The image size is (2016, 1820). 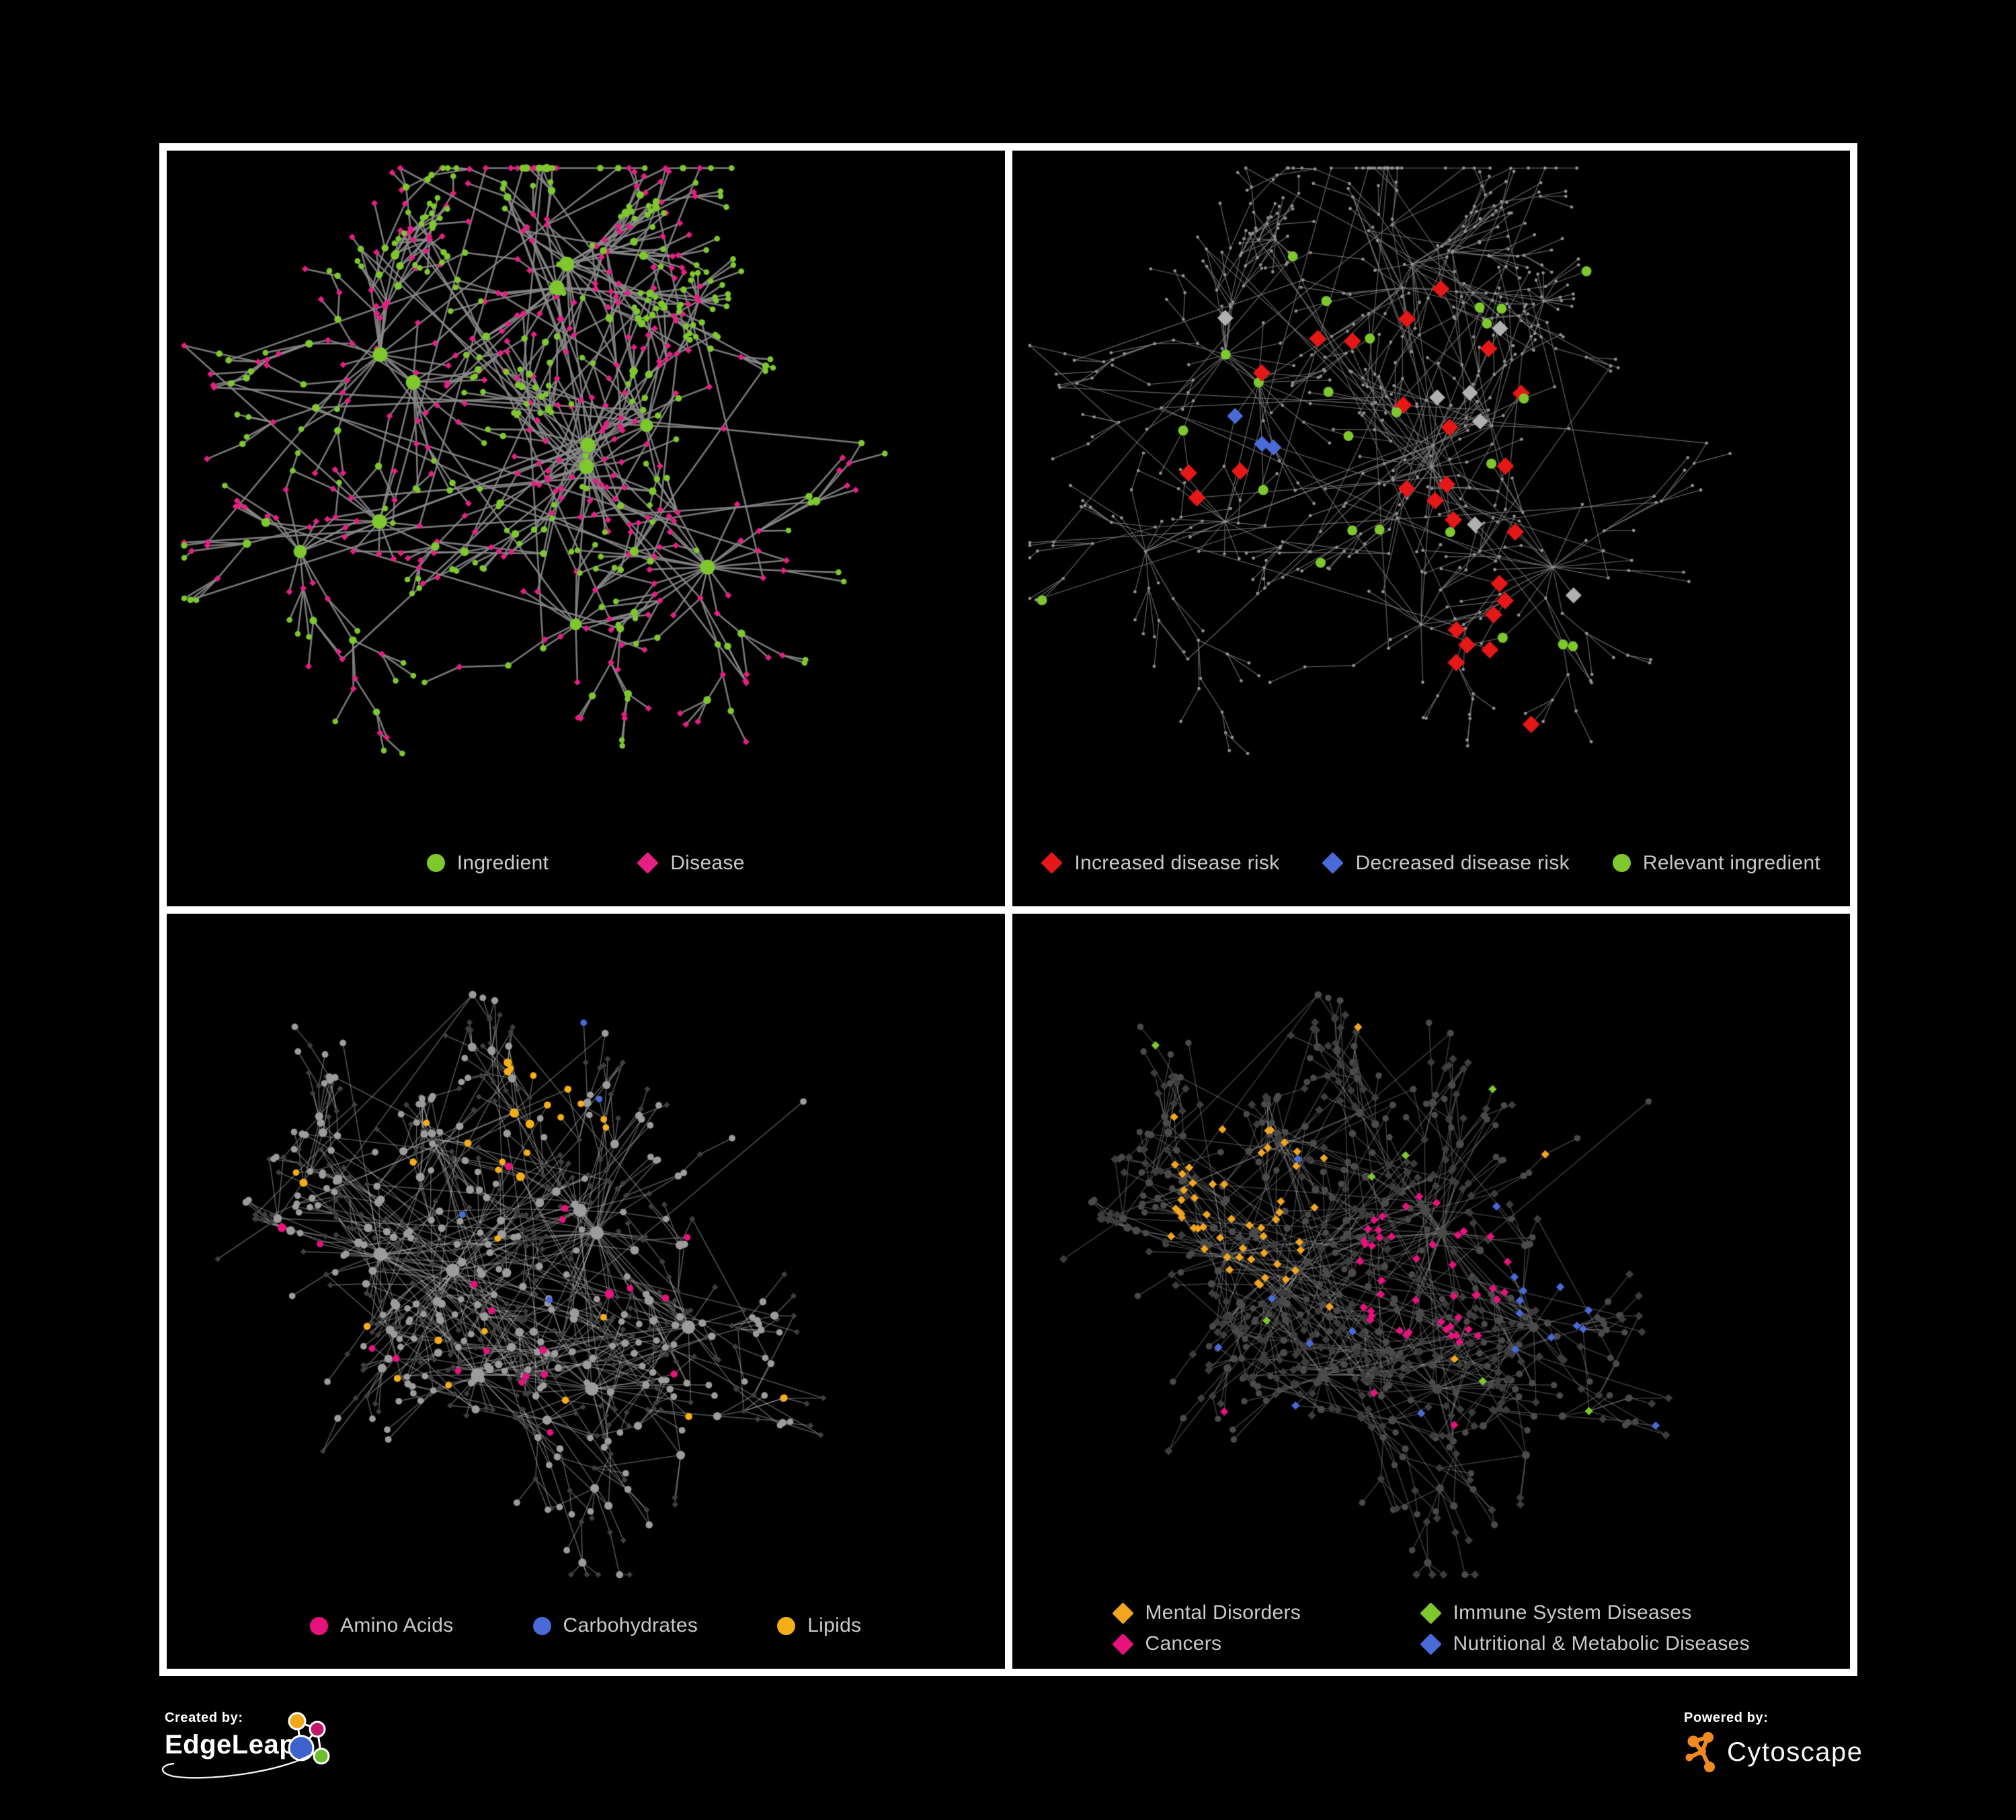 I want to click on legend-item: Relevant ingredient, so click(x=1716, y=863).